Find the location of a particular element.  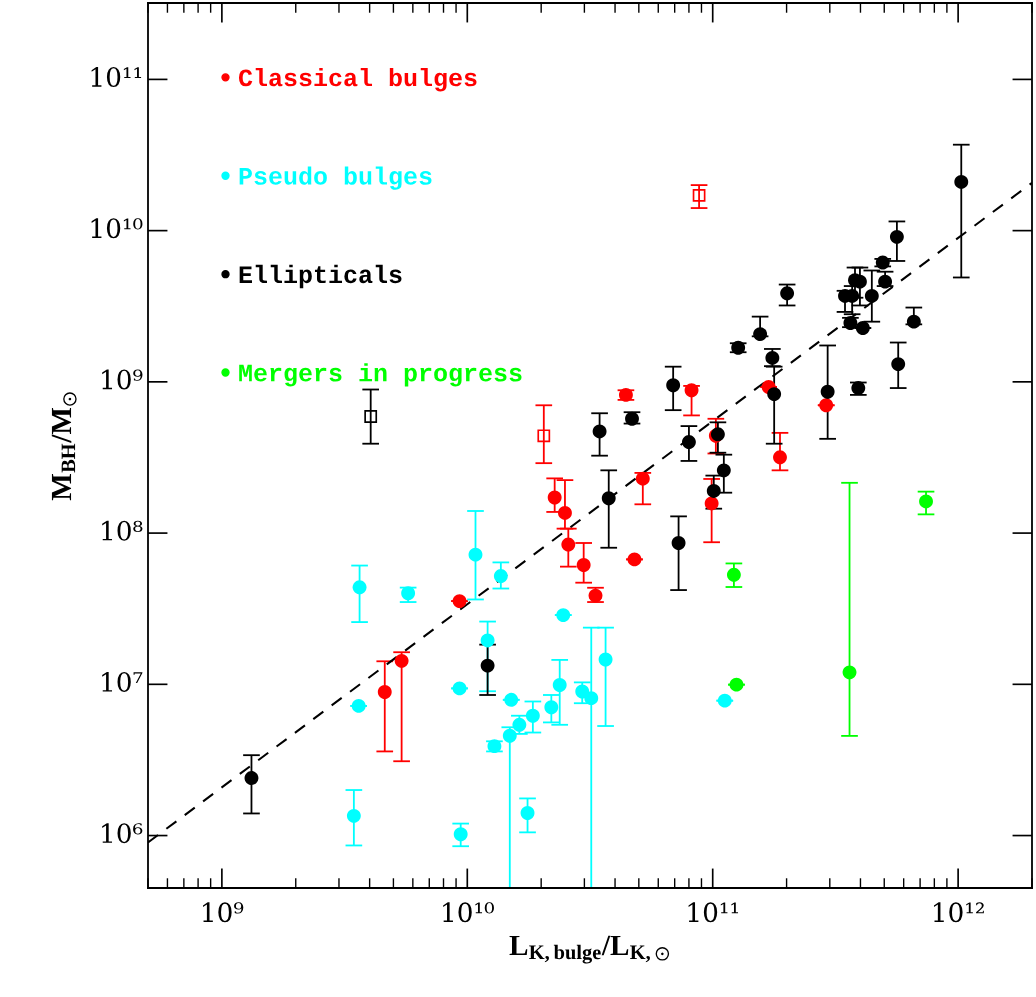

y-tick-label: 10⁷ is located at coordinates (122, 682).